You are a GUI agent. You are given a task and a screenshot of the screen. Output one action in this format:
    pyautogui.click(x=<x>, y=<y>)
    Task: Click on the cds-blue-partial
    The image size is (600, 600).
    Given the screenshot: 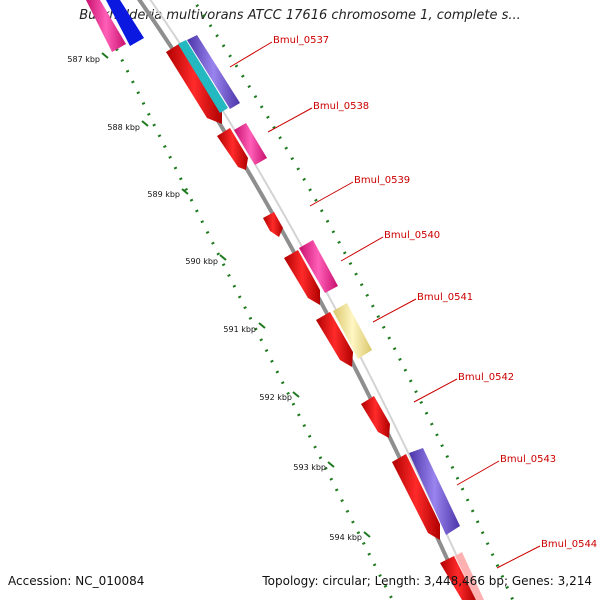 What is the action you would take?
    pyautogui.click(x=125, y=23)
    